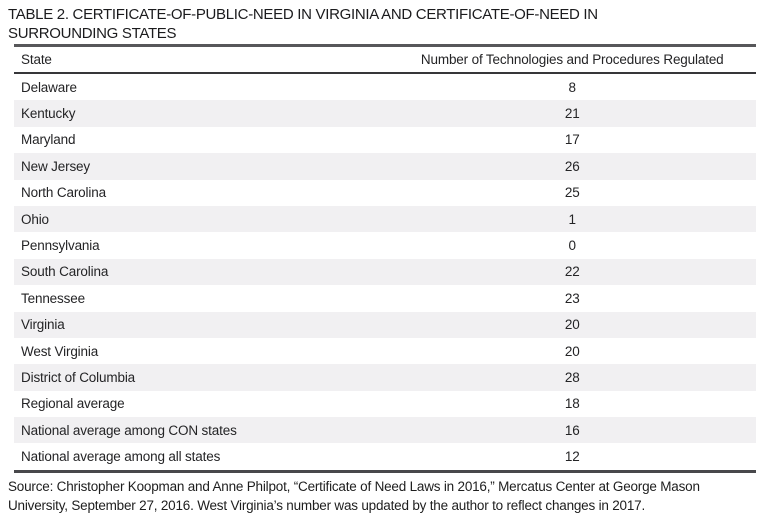 The image size is (768, 515). Describe the element at coordinates (73, 404) in the screenshot. I see `state-name-cell: Regional average` at that location.